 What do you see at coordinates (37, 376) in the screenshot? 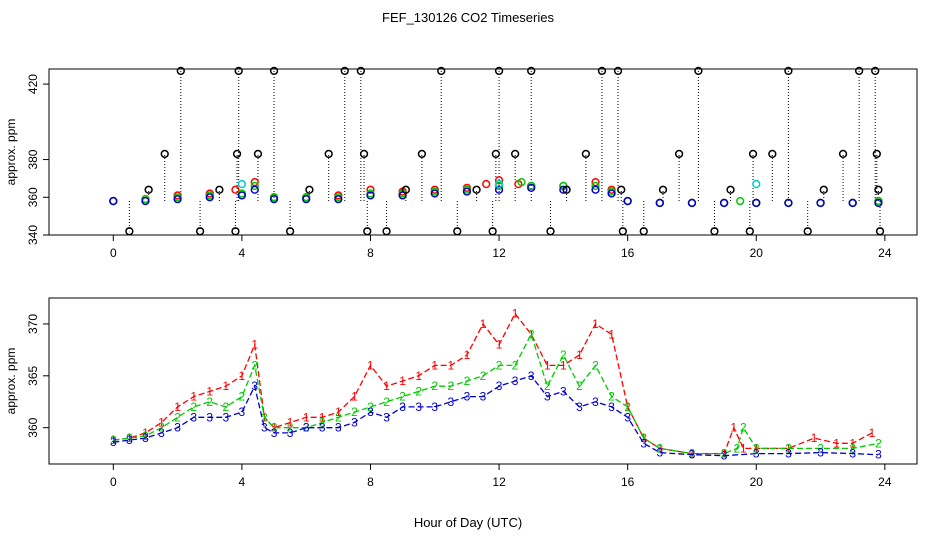
I see `bottom-y-ticks: 360 365 370` at bounding box center [37, 376].